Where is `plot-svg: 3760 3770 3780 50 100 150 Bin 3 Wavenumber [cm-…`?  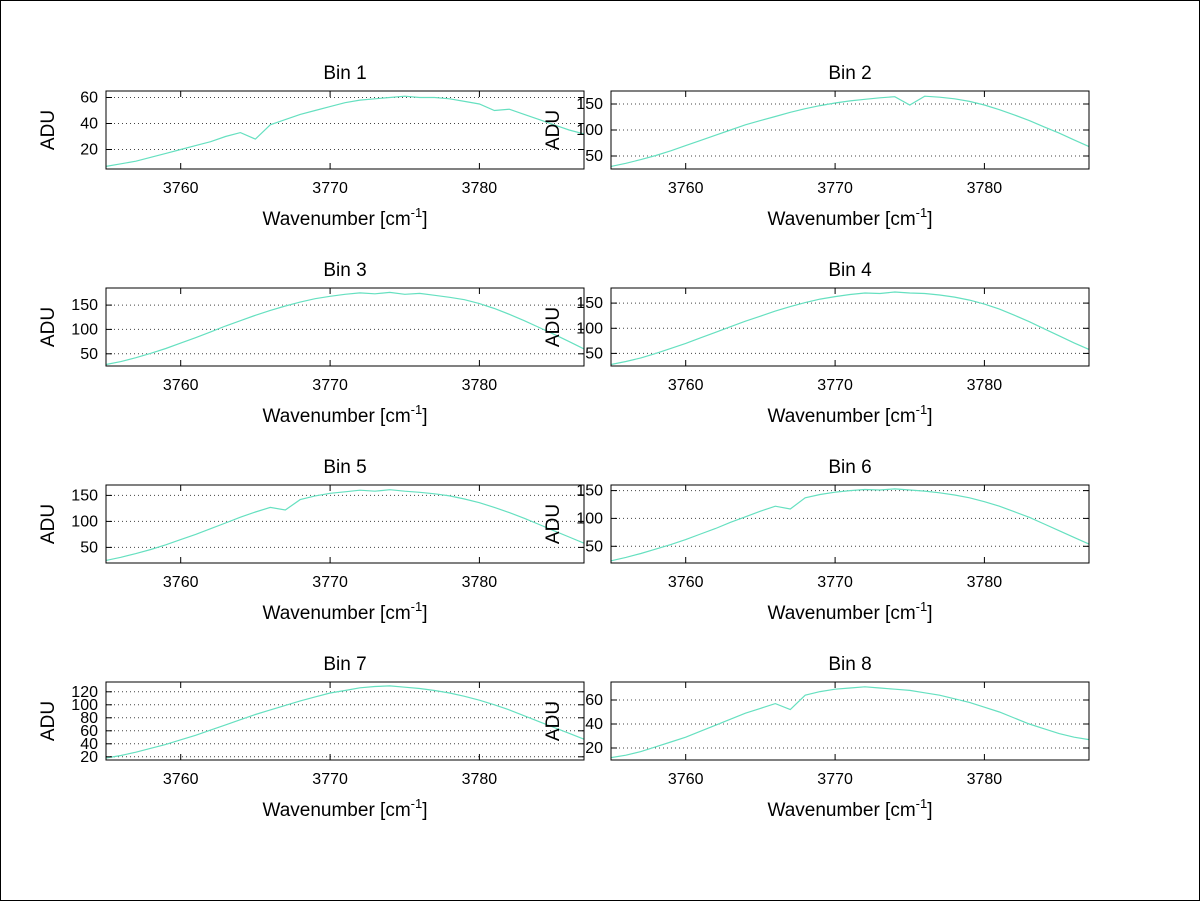 plot-svg: 3760 3770 3780 50 100 150 Bin 3 Wavenumber [cm-… is located at coordinates (311, 343).